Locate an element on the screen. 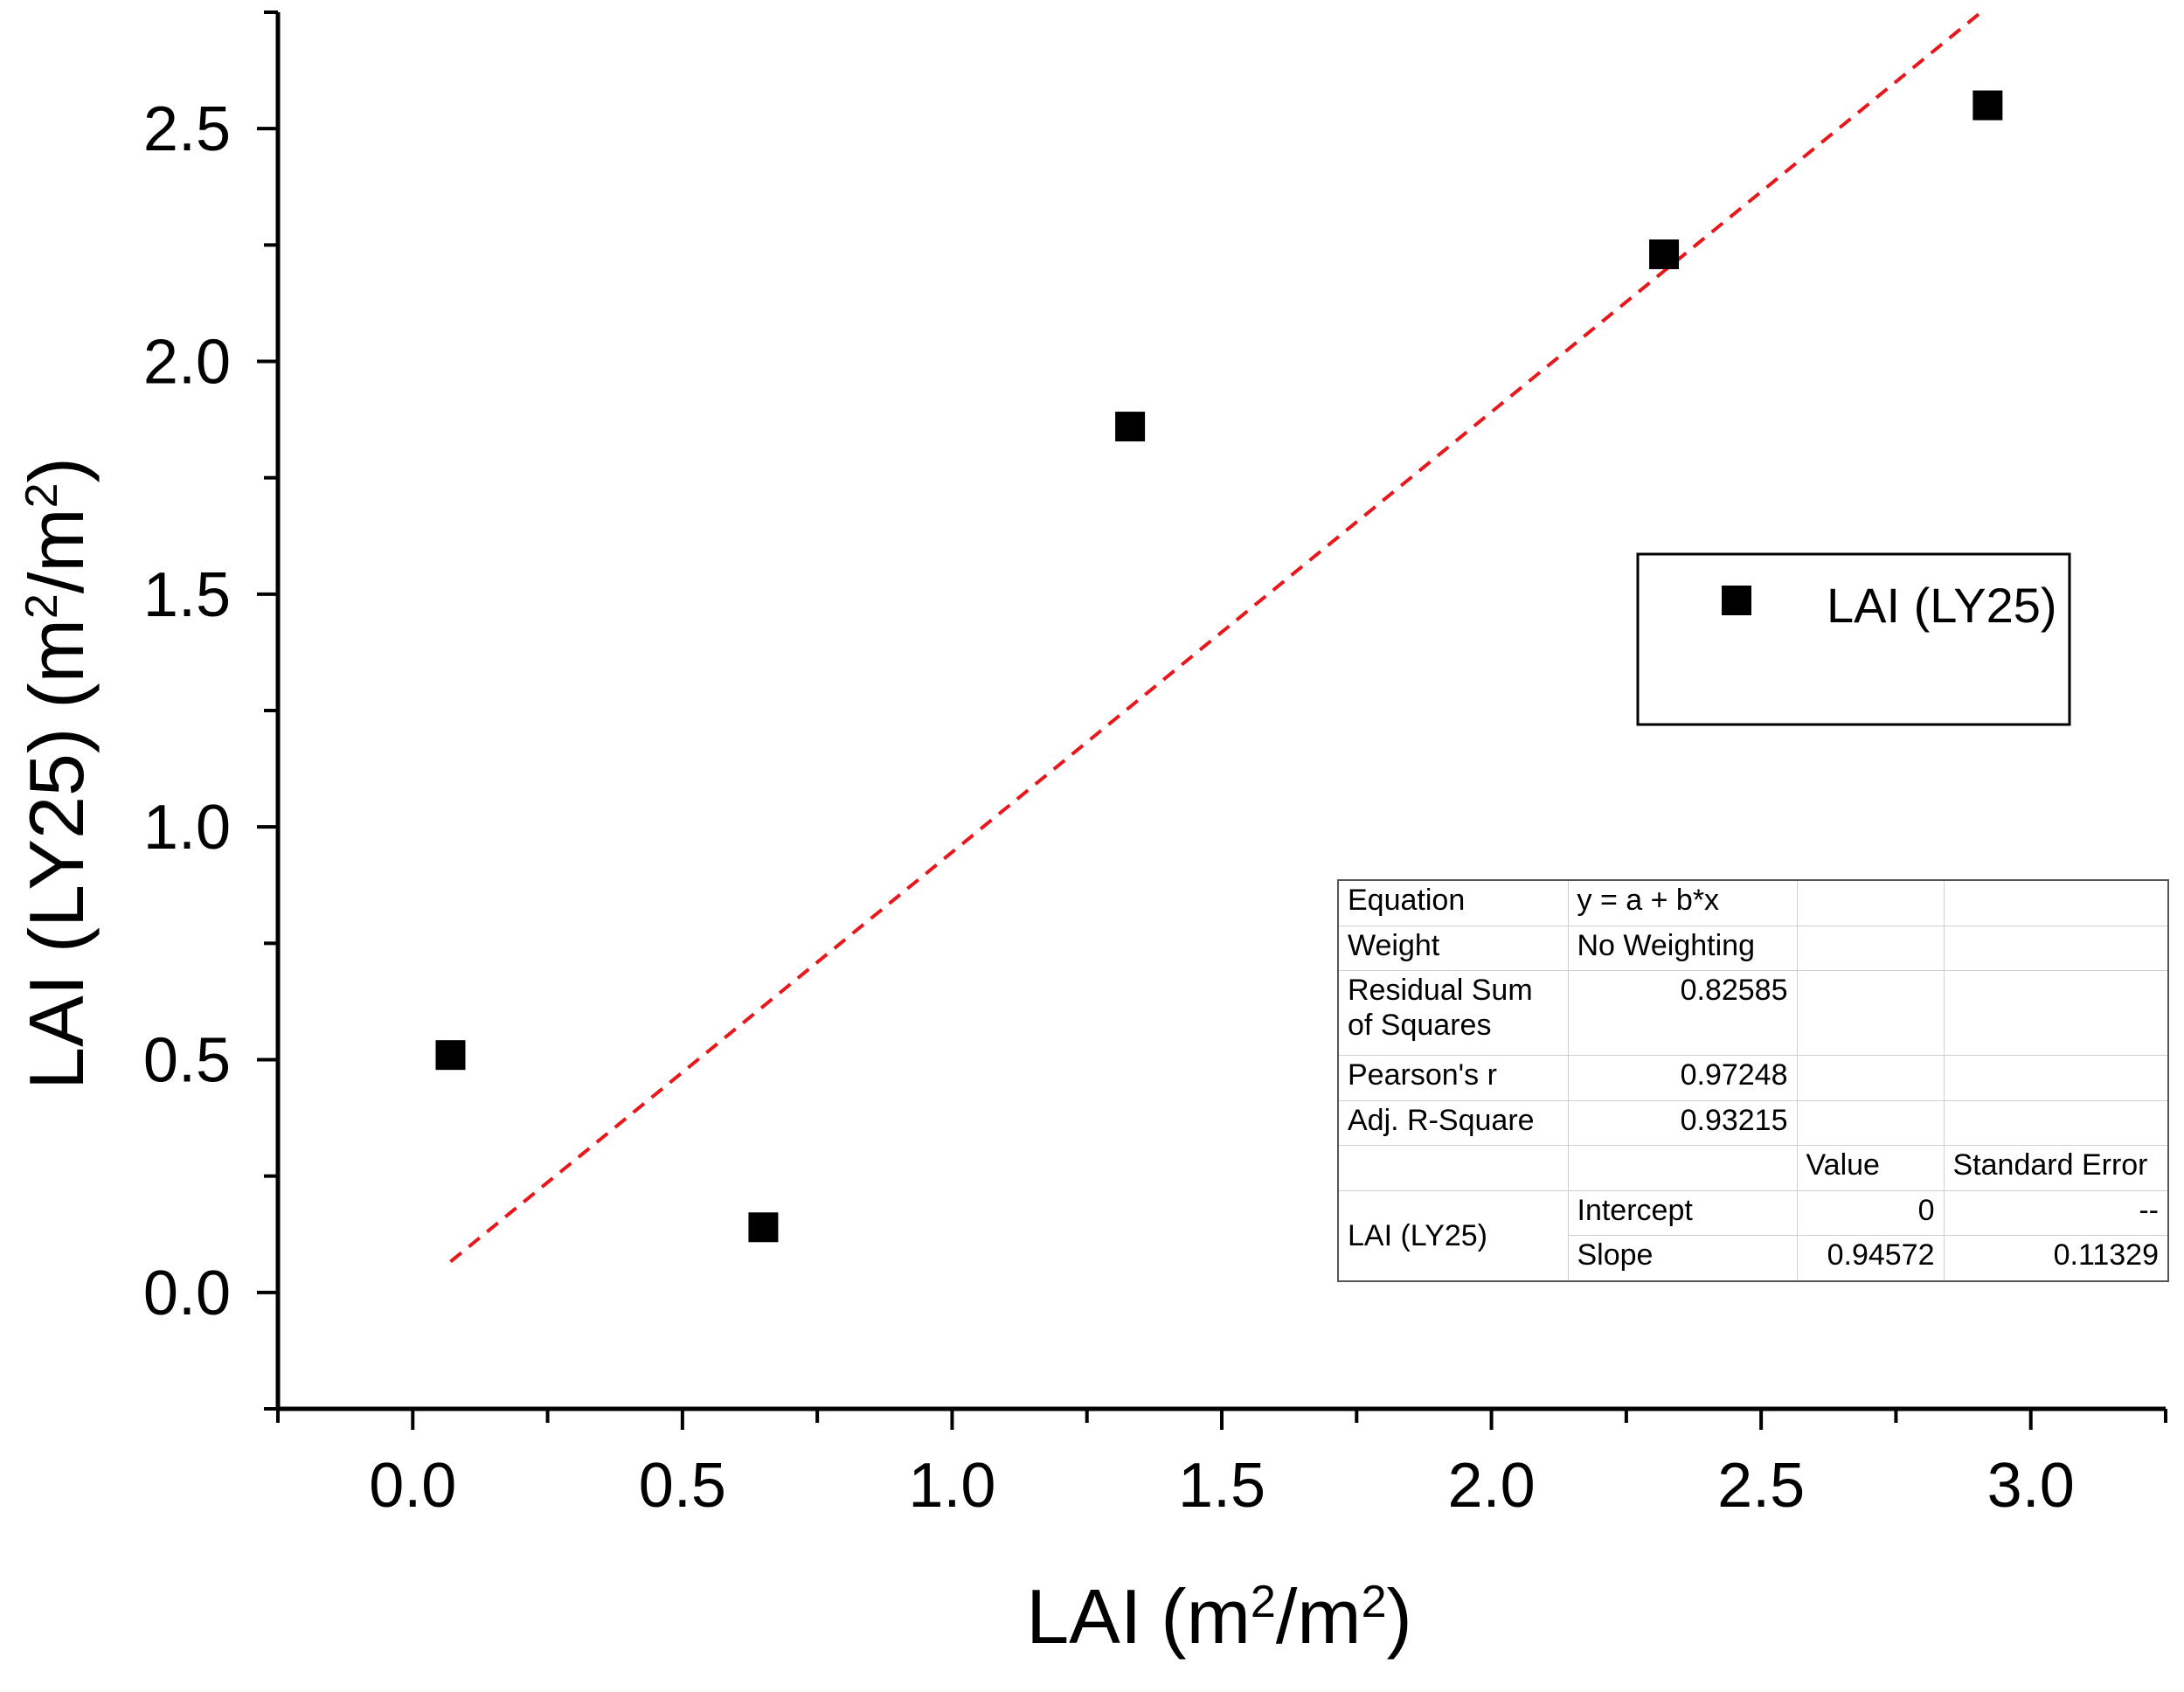 This screenshot has width=2184, height=1692. stats-param-name: Intercept is located at coordinates (1682, 1213).